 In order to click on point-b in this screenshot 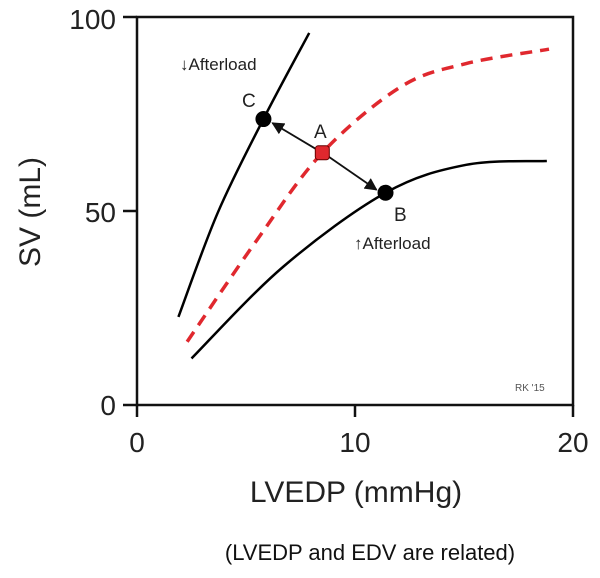, I will do `click(385, 192)`.